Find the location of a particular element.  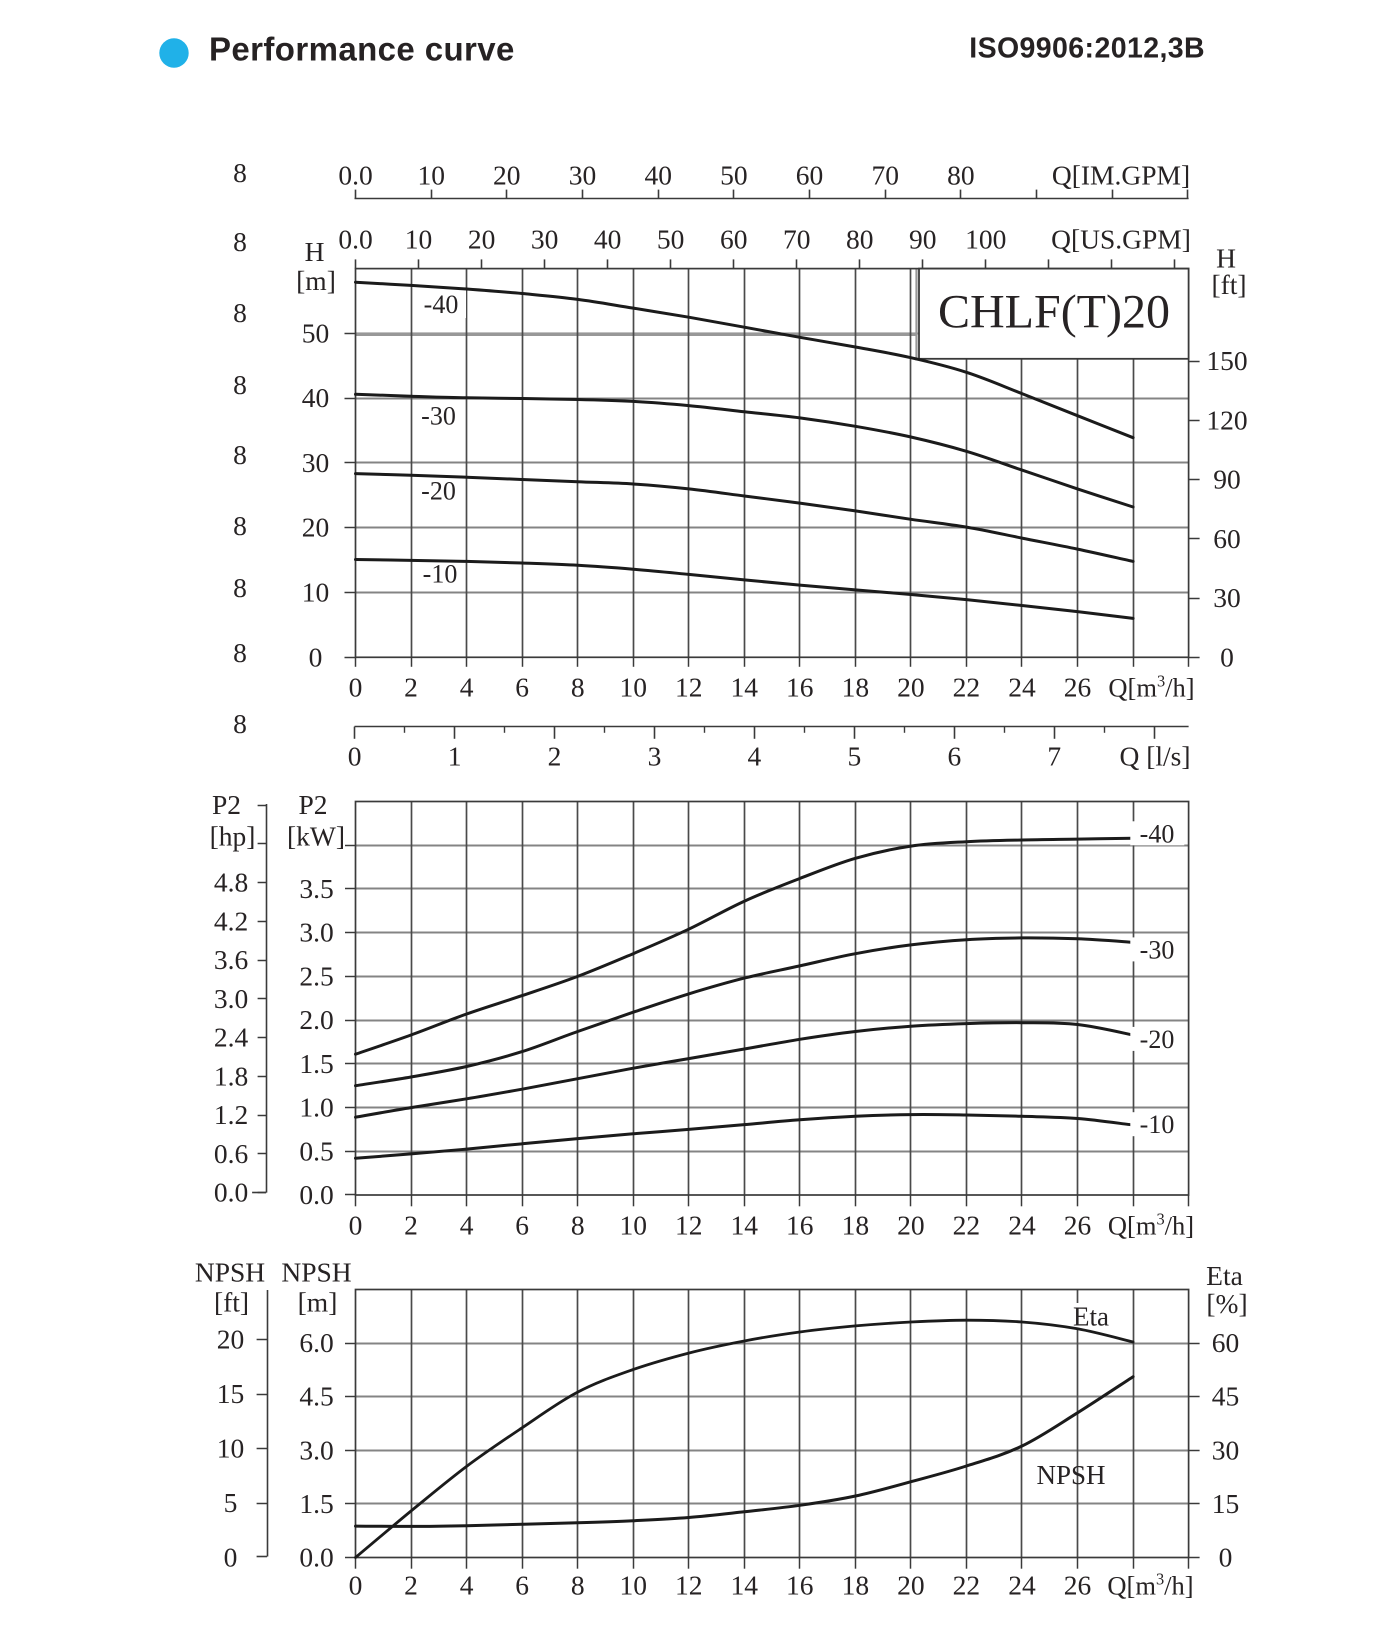

svg-text: 150 is located at coordinates (1226, 360).